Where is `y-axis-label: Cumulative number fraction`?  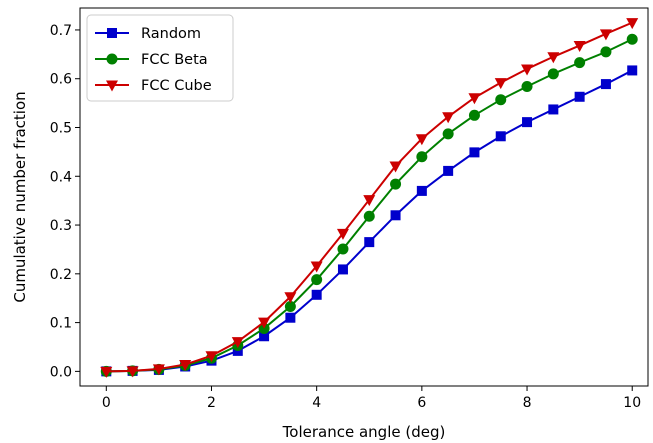
y-axis-label: Cumulative number fraction is located at coordinates (20, 196).